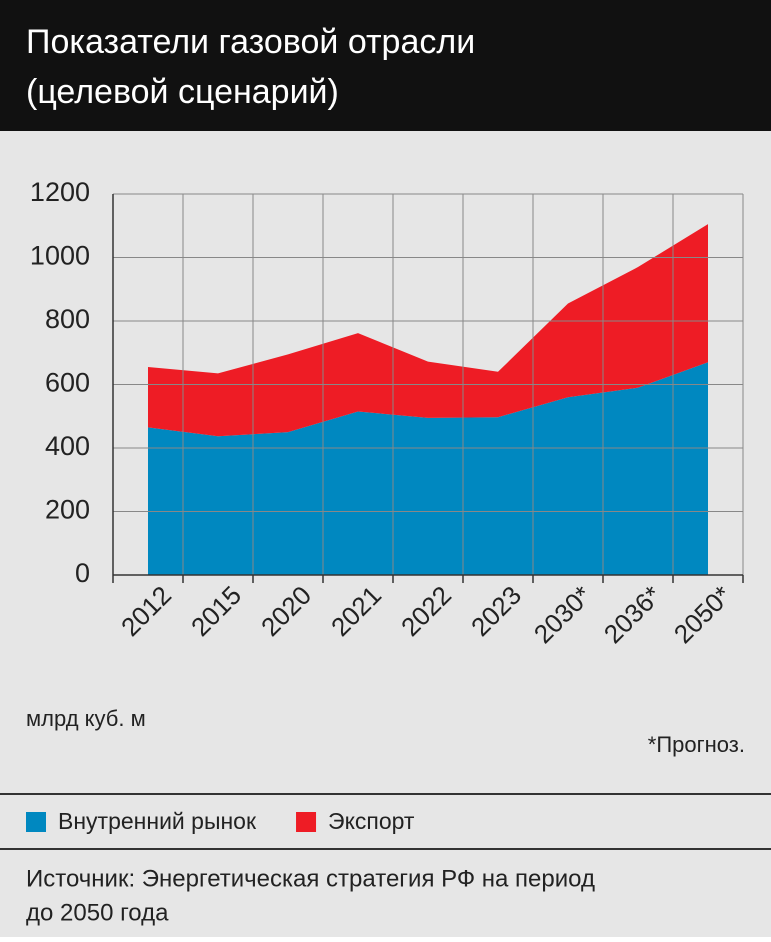 The width and height of the screenshot is (771, 942). Describe the element at coordinates (250, 42) in the screenshot. I see `chart-title: Показатели газовой отрасли` at that location.